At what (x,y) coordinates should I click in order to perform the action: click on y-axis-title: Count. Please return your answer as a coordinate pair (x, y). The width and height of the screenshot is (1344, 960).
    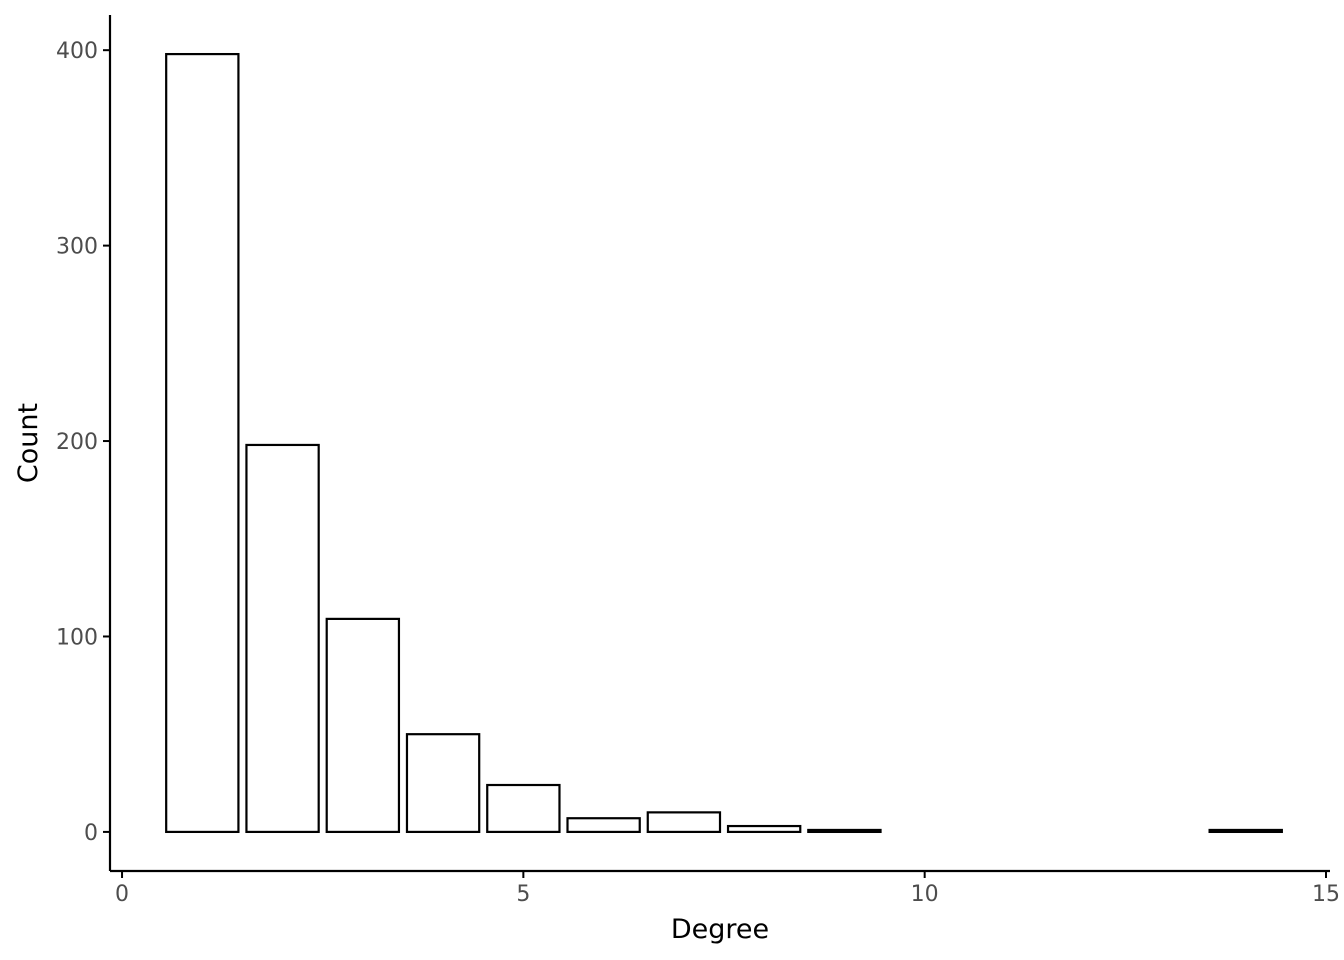
    Looking at the image, I should click on (28, 443).